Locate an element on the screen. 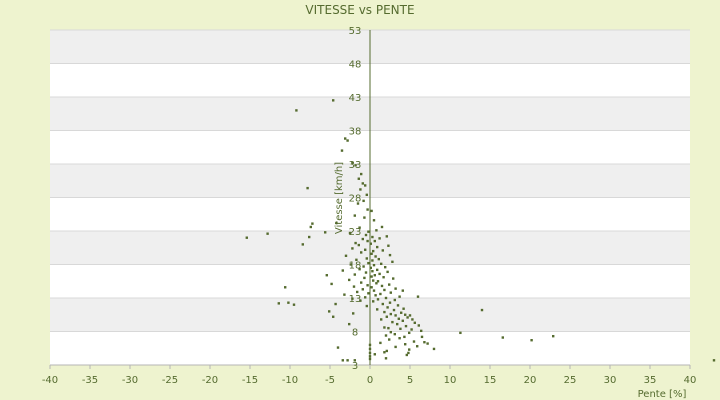 The width and height of the screenshot is (720, 400). y-tick-label: 53 is located at coordinates (355, 31).